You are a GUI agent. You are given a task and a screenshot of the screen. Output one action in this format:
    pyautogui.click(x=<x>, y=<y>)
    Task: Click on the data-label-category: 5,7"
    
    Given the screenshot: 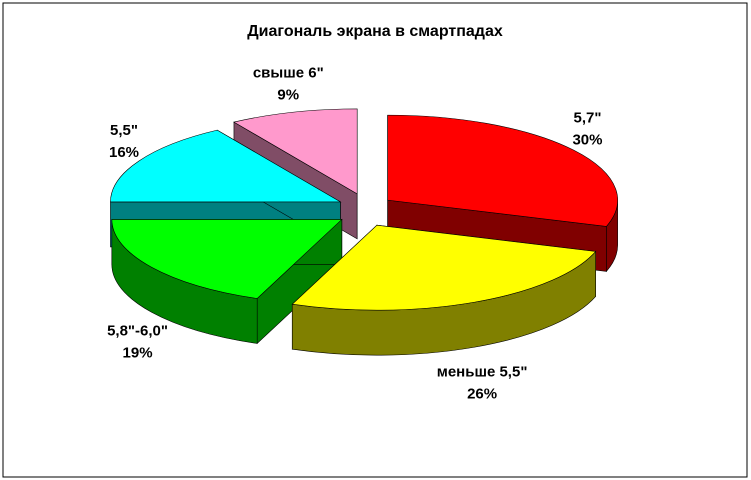 What is the action you would take?
    pyautogui.click(x=587, y=117)
    